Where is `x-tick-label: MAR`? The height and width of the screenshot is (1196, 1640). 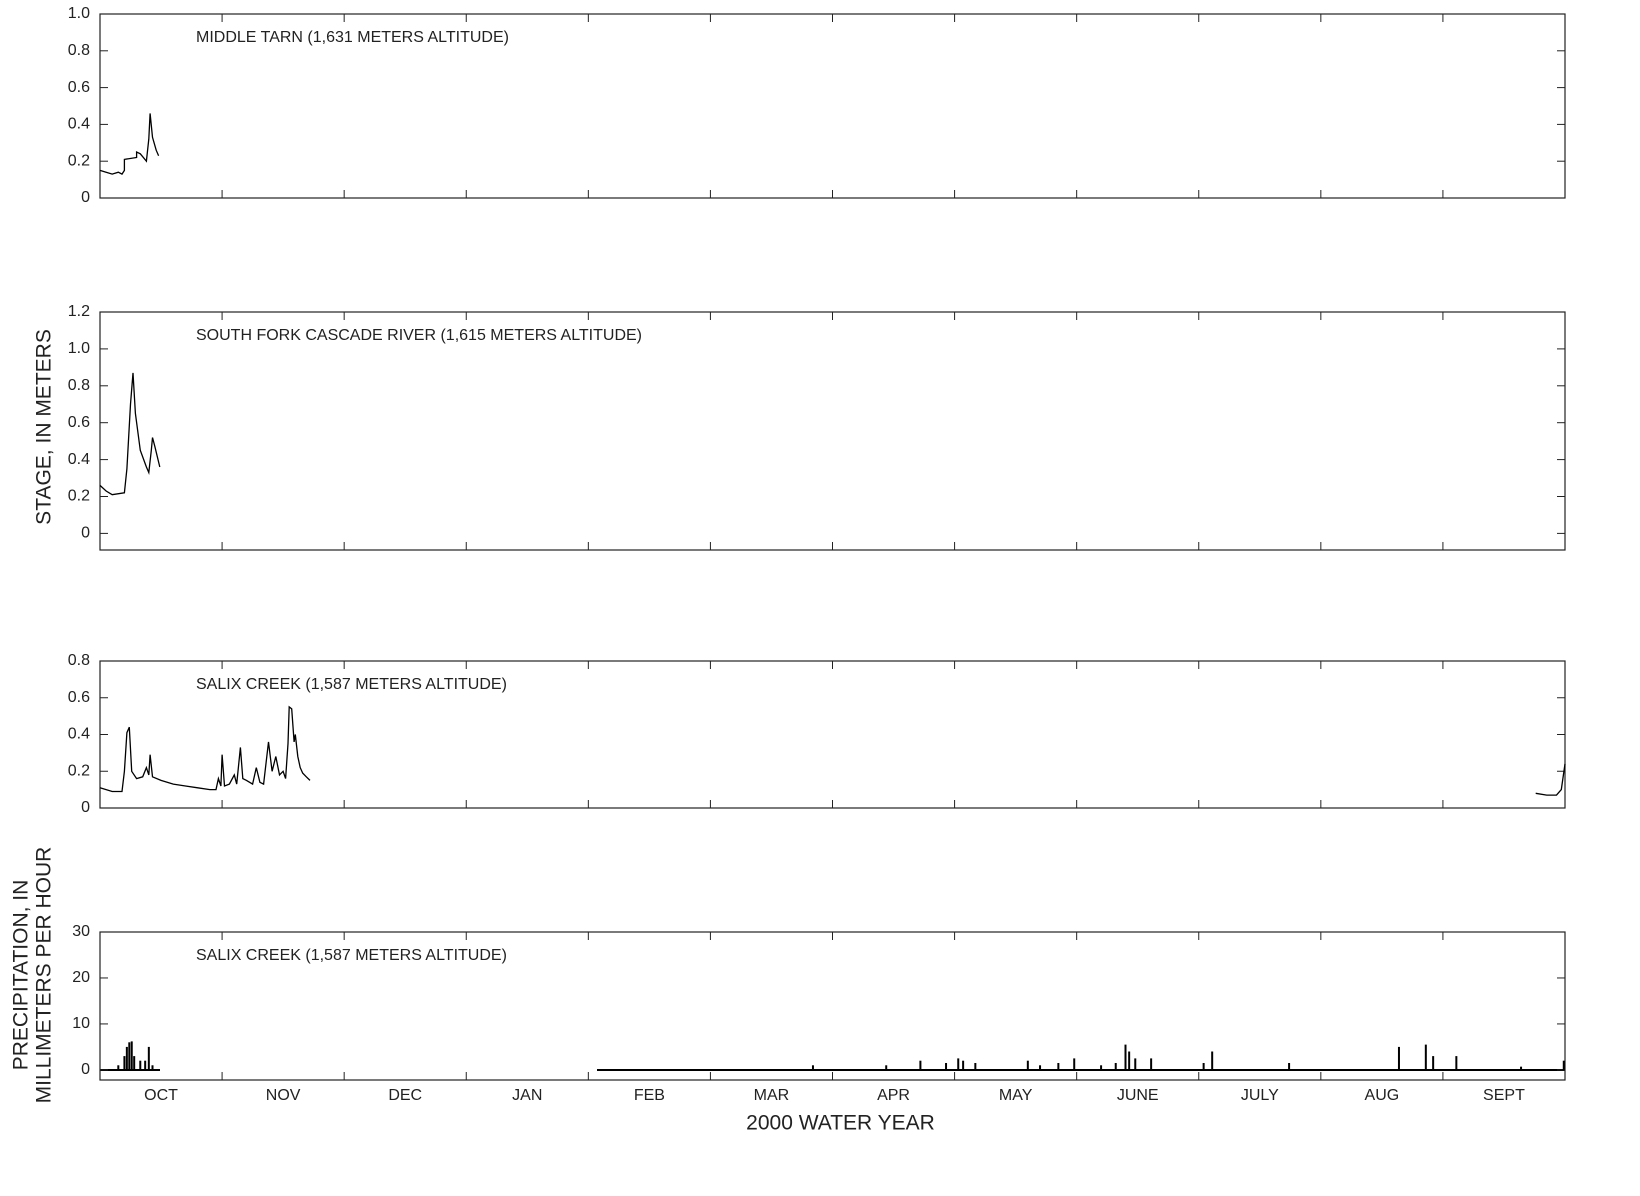
x-tick-label: MAR is located at coordinates (772, 1095).